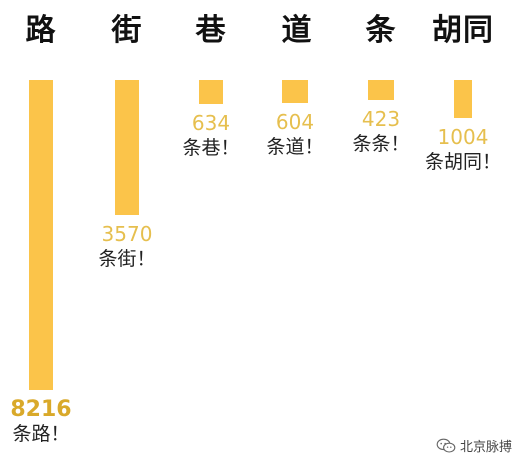  I want to click on category-label: 街, so click(127, 30).